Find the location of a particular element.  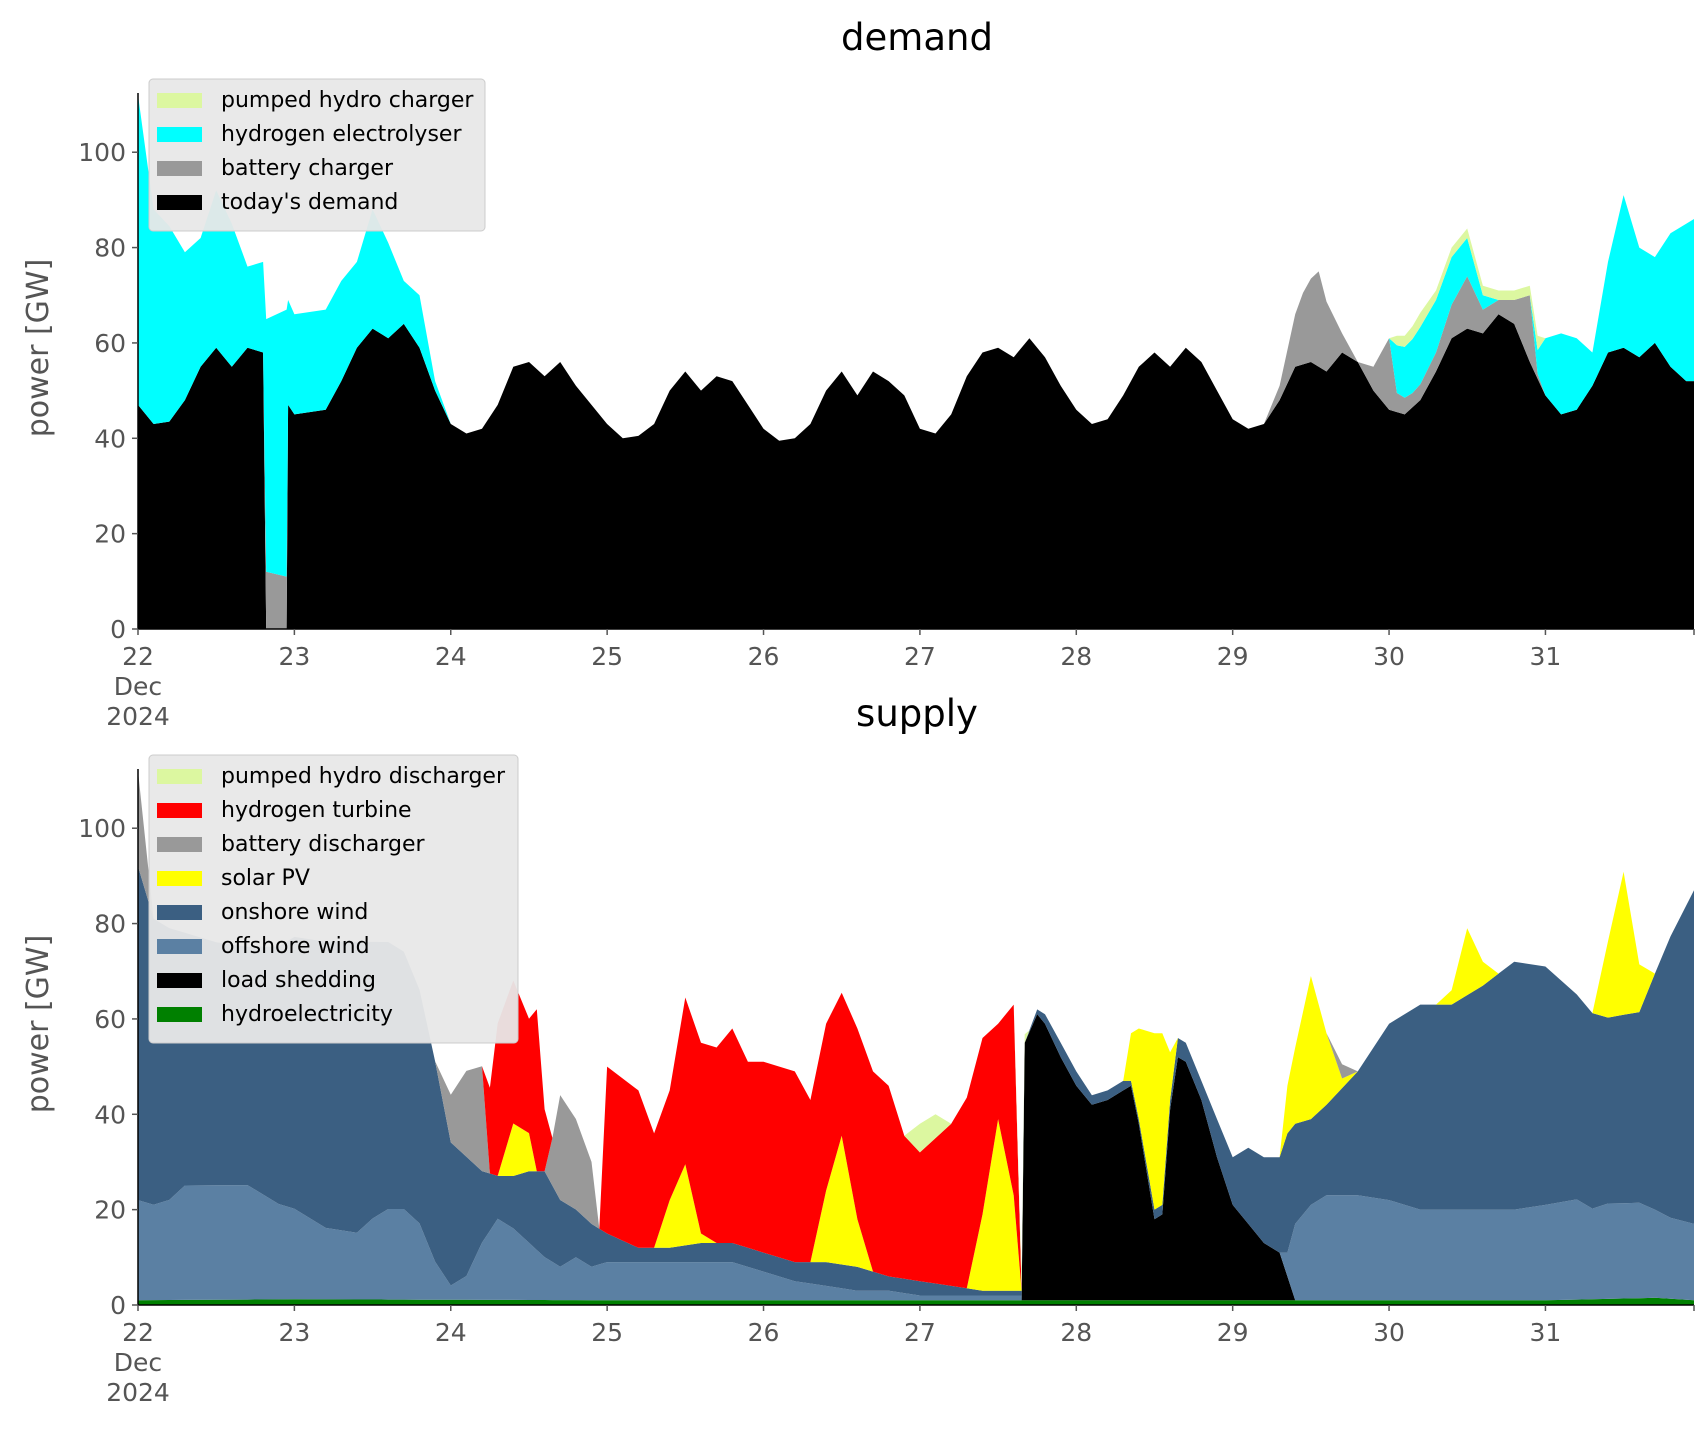

supply-x-tick-label: Dec is located at coordinates (138, 1362).